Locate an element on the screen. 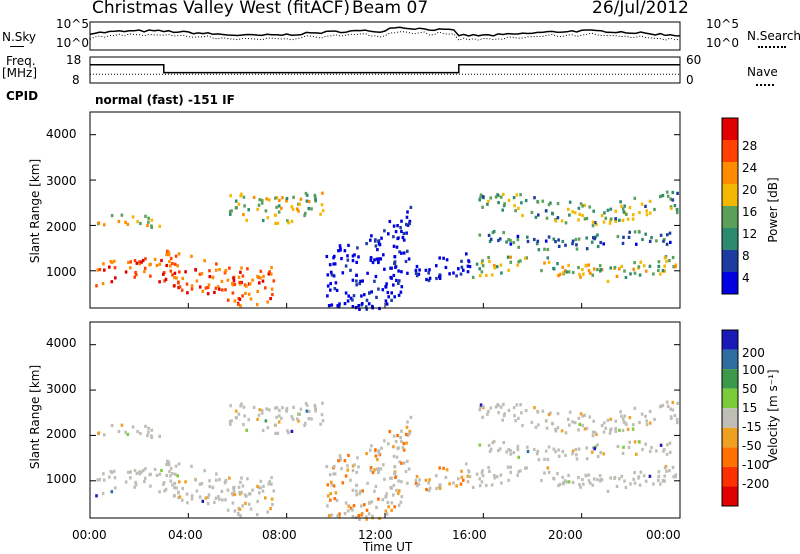  power-colorbar-segment is located at coordinates (730, 261).